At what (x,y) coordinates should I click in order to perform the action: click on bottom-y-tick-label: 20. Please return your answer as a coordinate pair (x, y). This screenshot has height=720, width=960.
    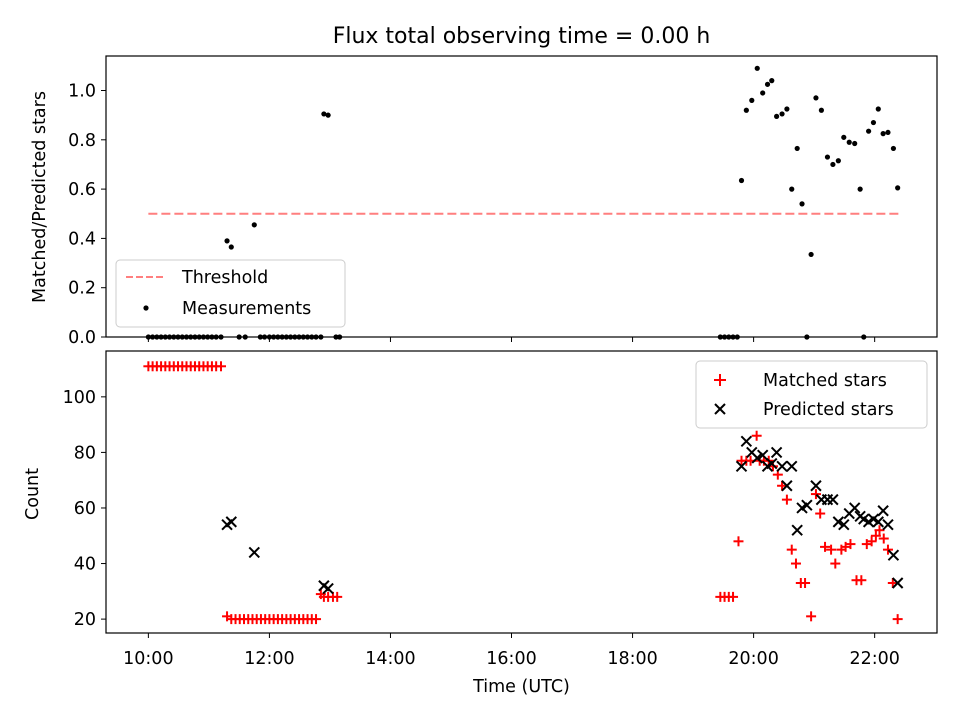
    Looking at the image, I should click on (85, 620).